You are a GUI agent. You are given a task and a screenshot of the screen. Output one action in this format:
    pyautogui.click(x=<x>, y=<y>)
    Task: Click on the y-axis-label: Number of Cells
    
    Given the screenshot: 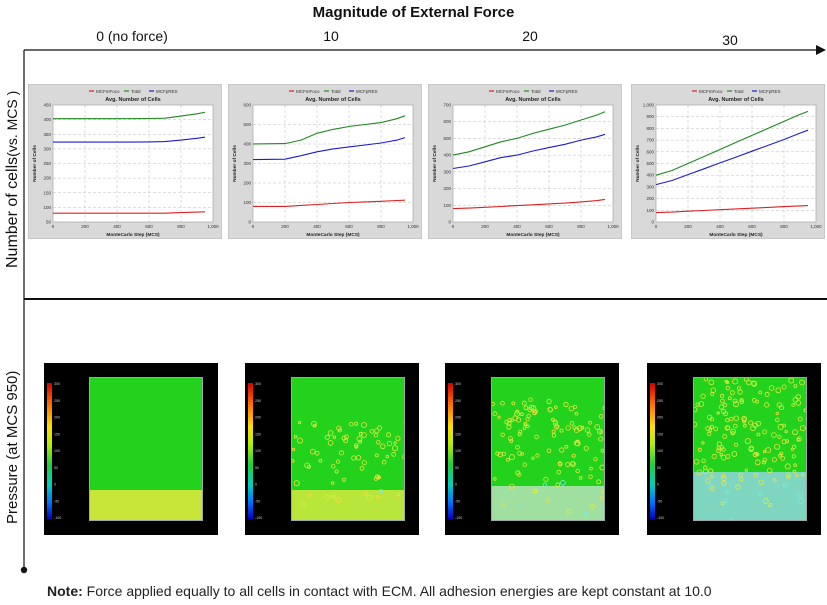 What is the action you would take?
    pyautogui.click(x=235, y=163)
    